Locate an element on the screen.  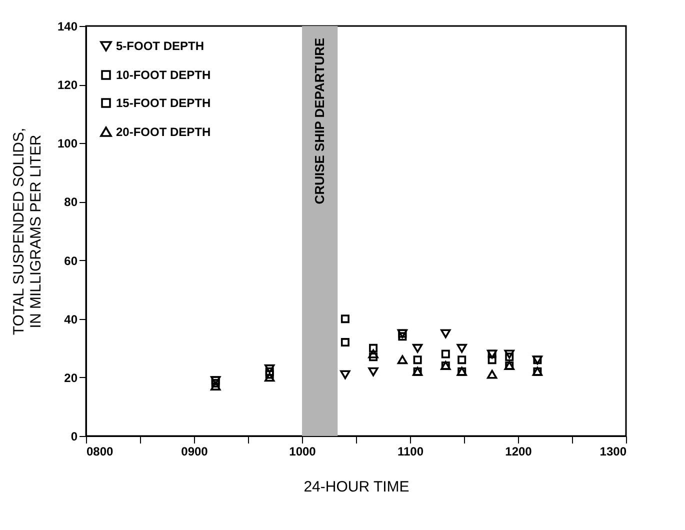
legend-label: 5-FOOT DEPTH is located at coordinates (160, 46).